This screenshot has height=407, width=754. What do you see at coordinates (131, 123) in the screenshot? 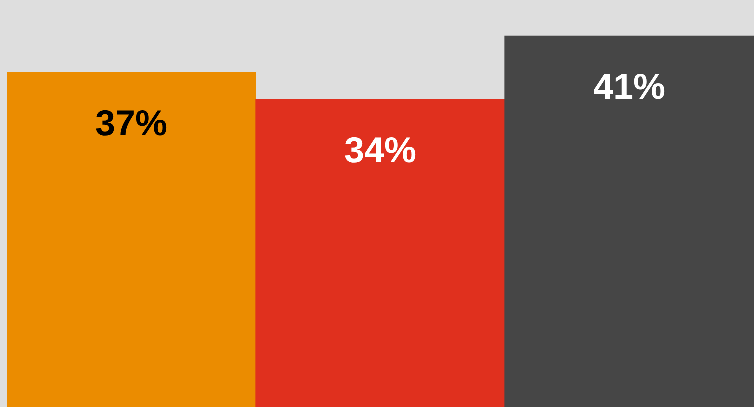
I see `data-label: 37%` at bounding box center [131, 123].